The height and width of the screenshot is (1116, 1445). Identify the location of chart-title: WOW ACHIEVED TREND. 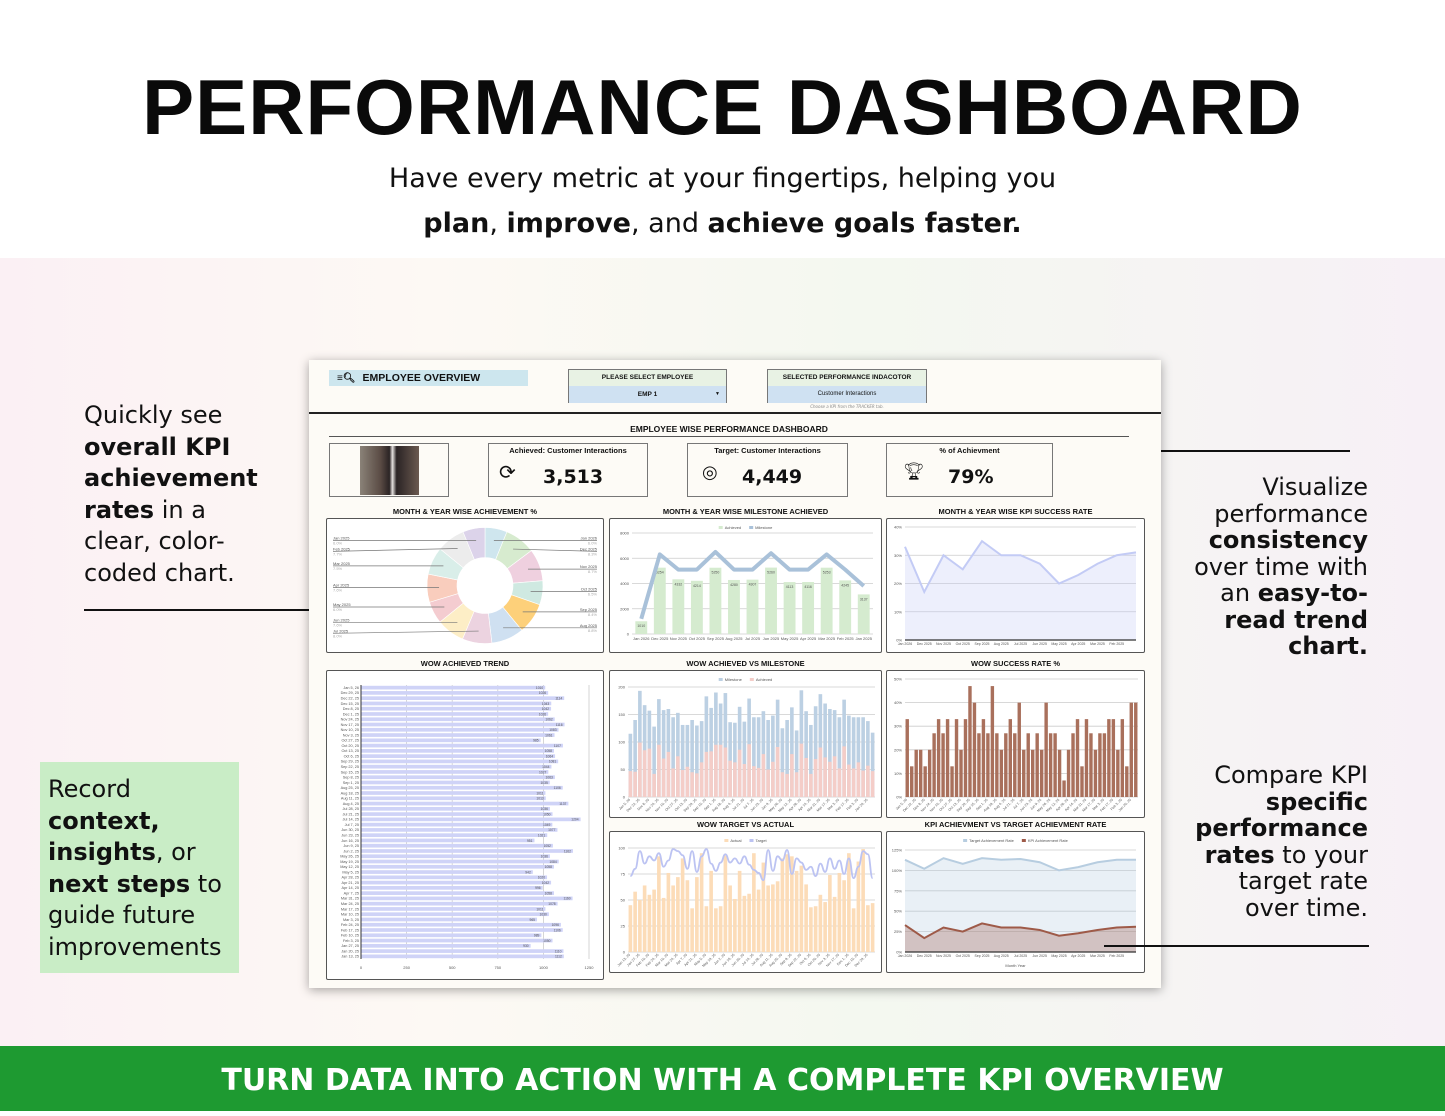
(465, 663).